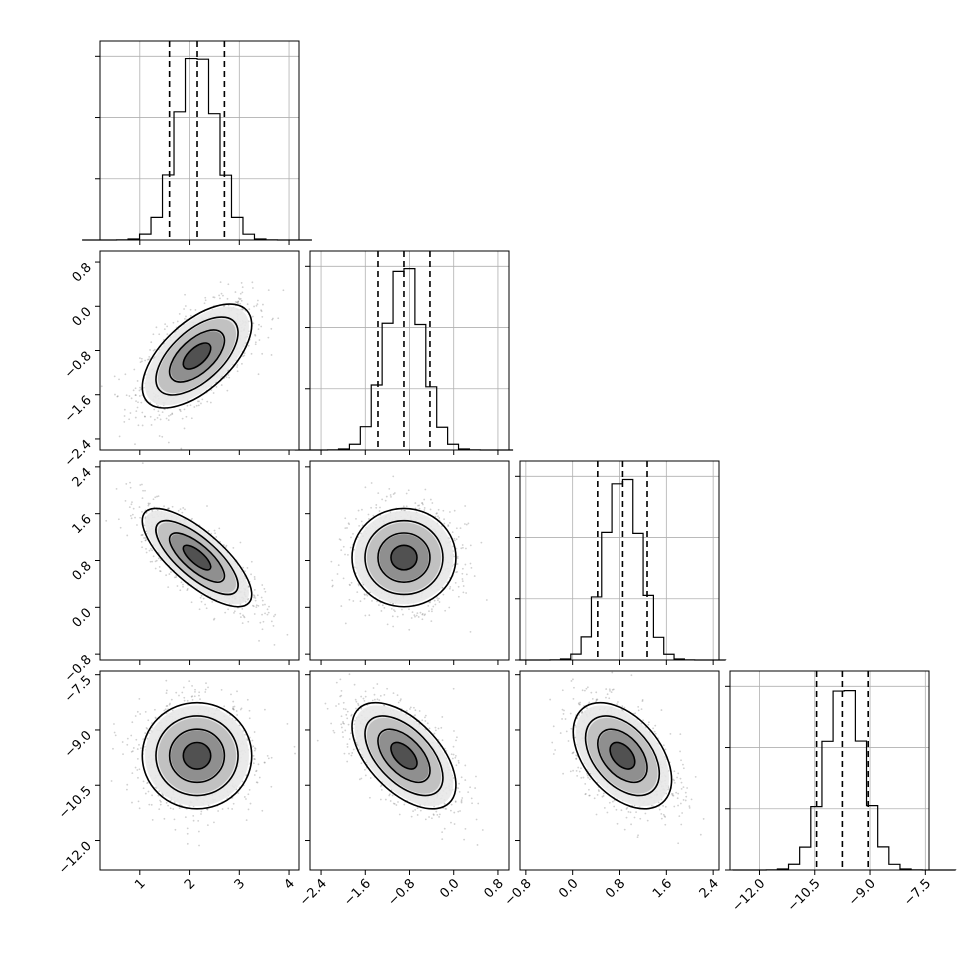 The width and height of the screenshot is (970, 970). I want to click on histogram-panel, so click(622, 560).